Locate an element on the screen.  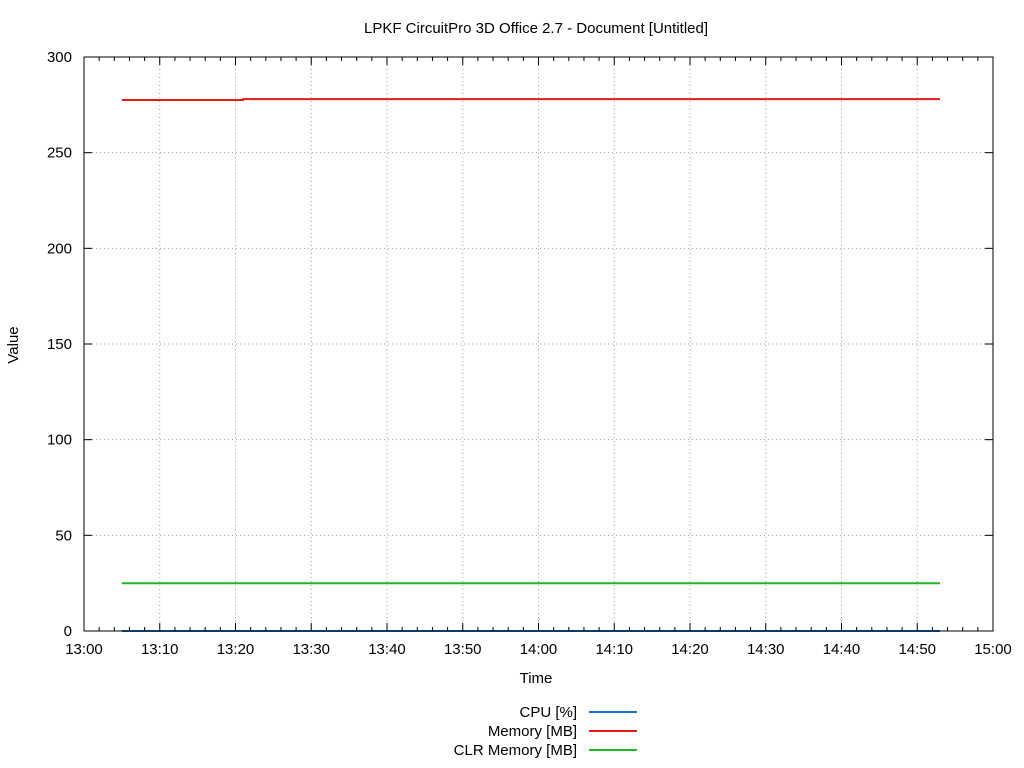
legend-label-memory-mb: Memory [MB] is located at coordinates (532, 731).